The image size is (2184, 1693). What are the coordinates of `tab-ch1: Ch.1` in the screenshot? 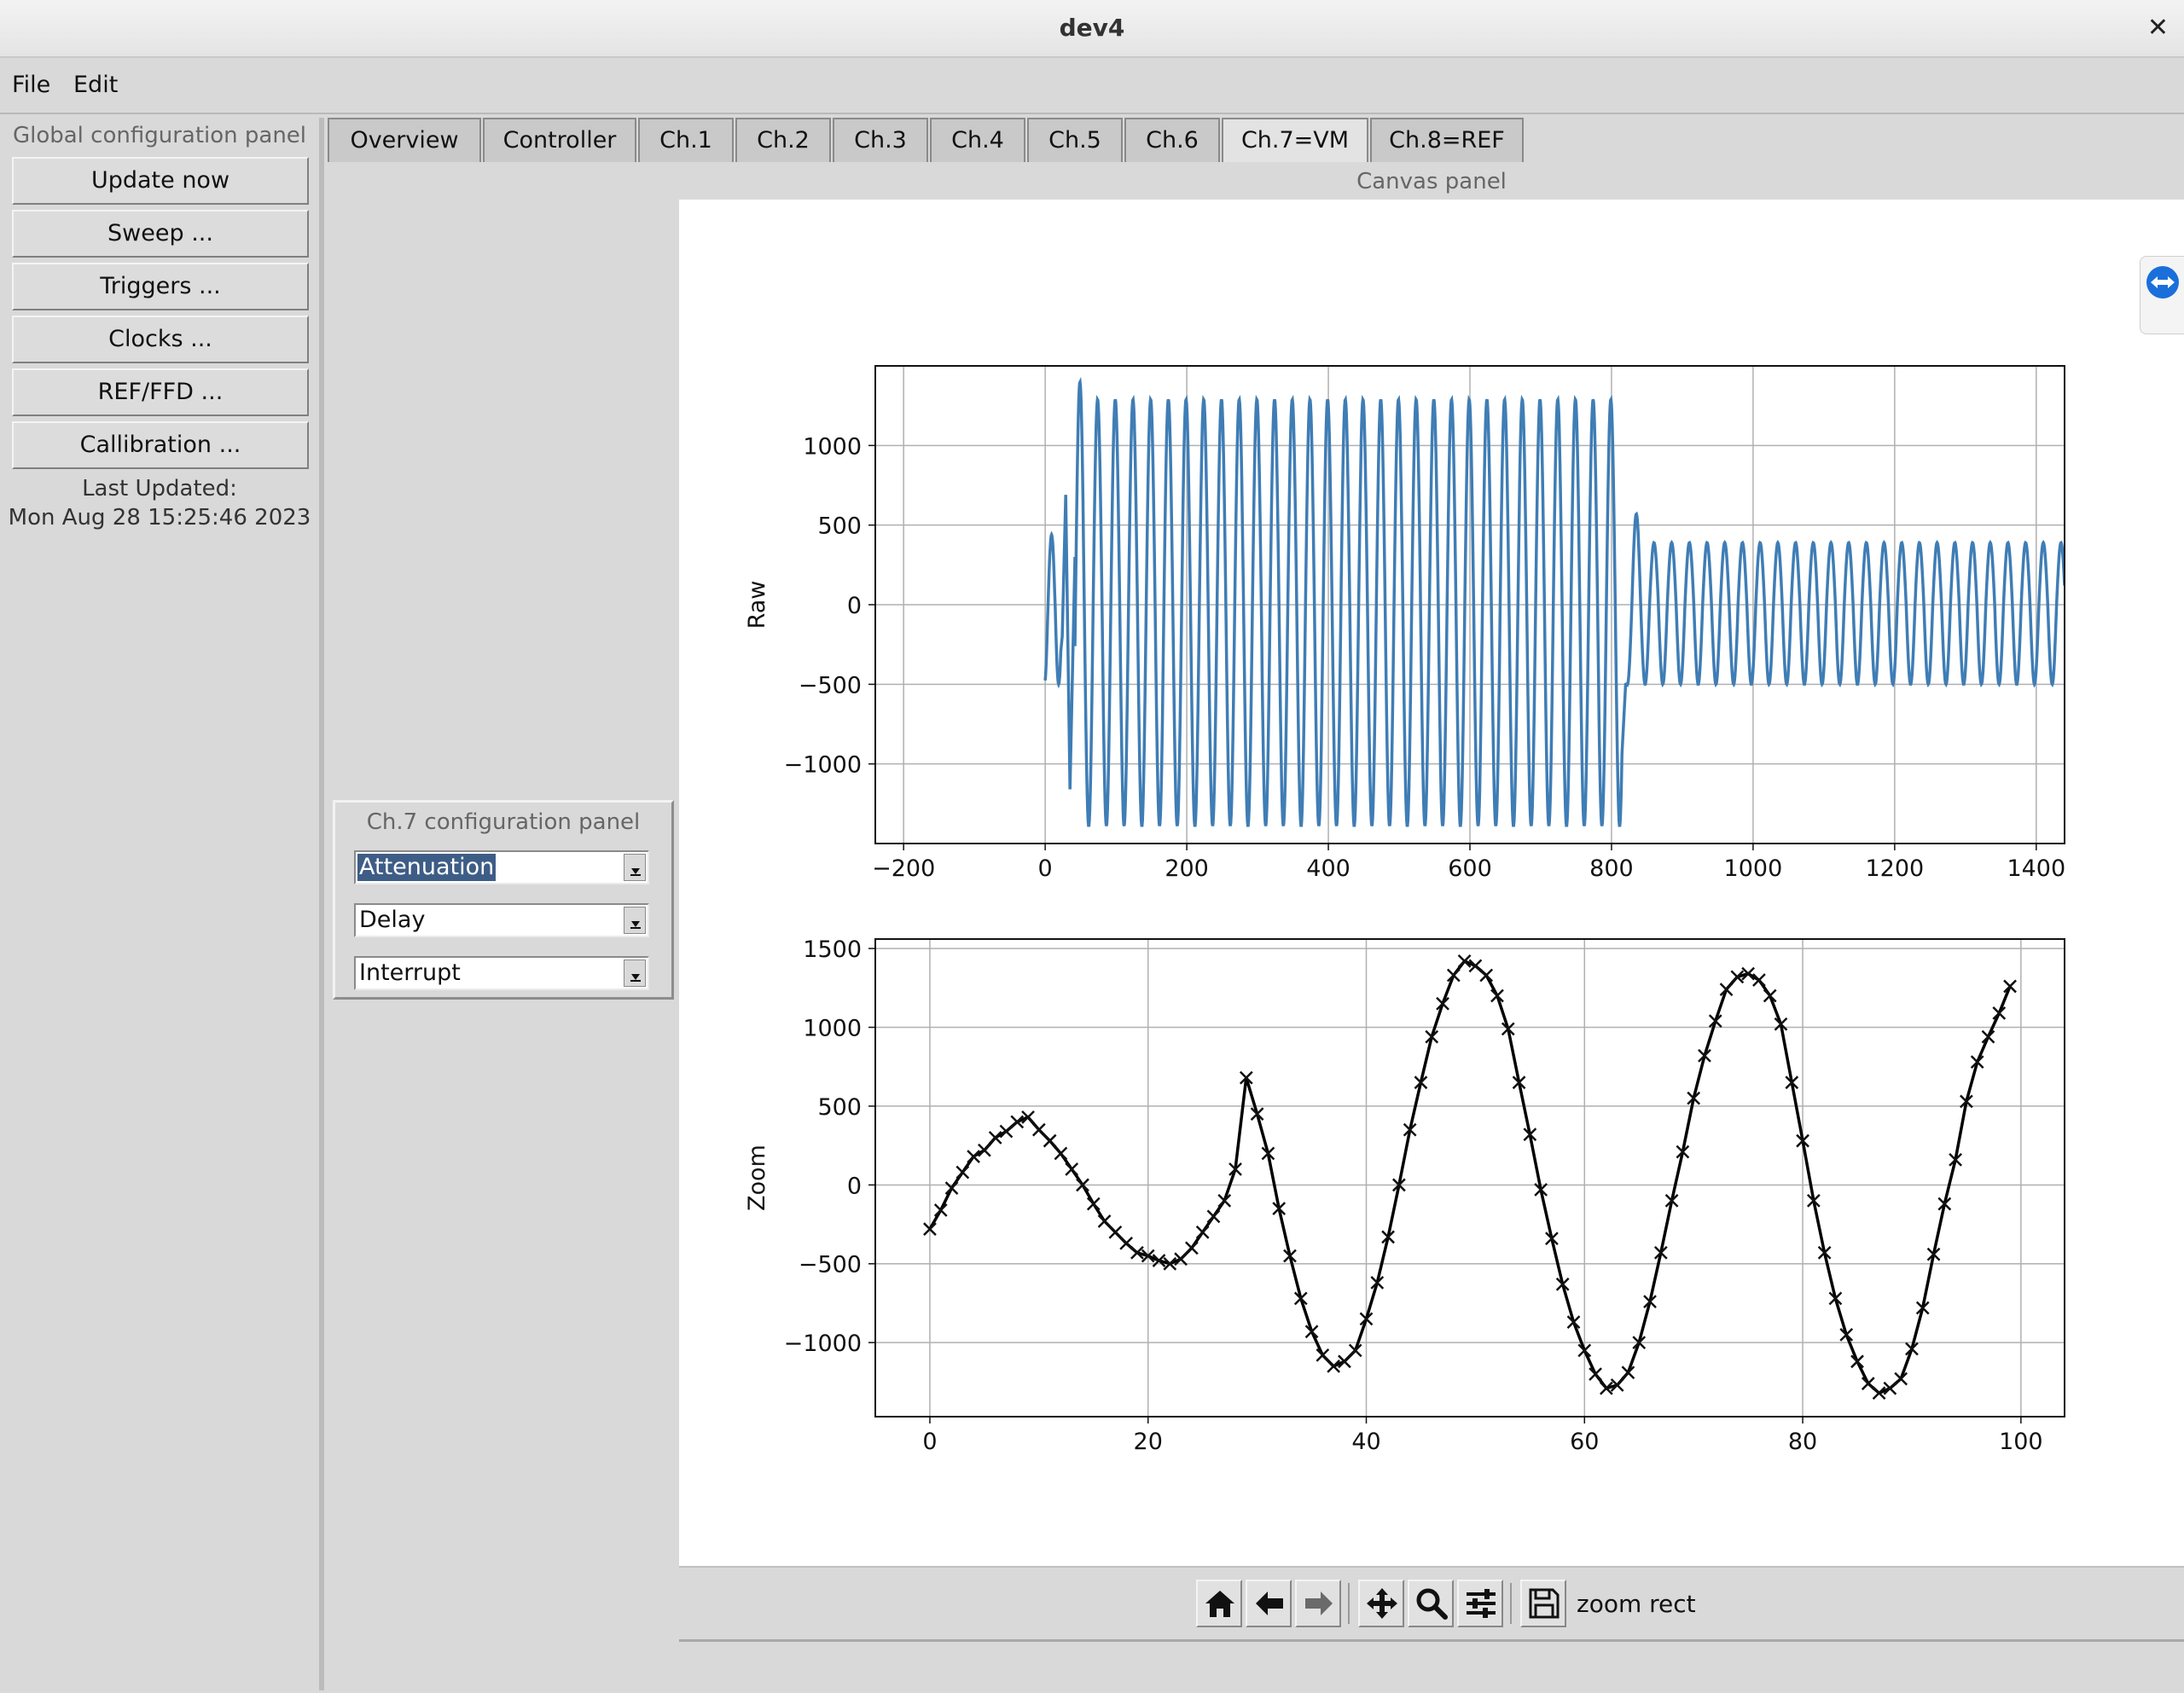 It's located at (686, 140).